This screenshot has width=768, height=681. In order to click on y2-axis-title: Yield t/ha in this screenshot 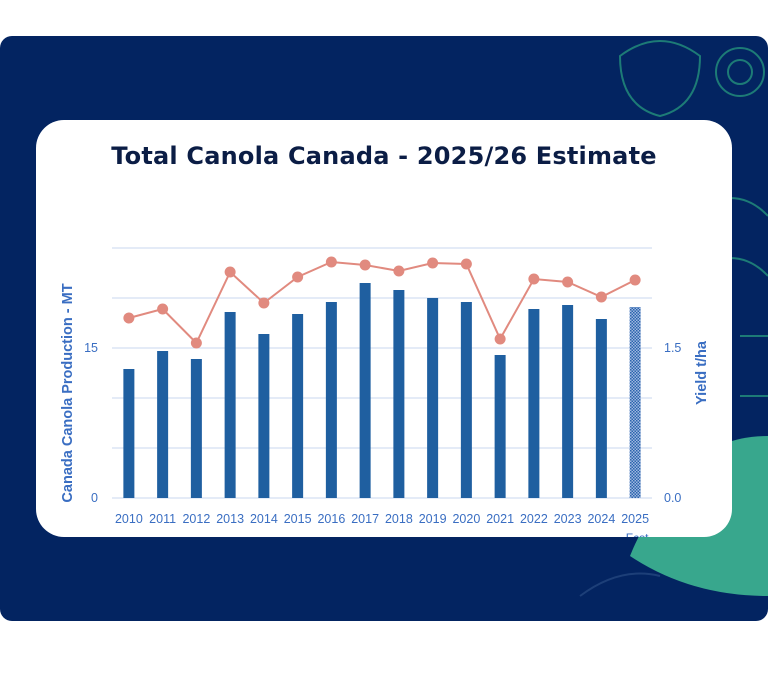, I will do `click(702, 372)`.